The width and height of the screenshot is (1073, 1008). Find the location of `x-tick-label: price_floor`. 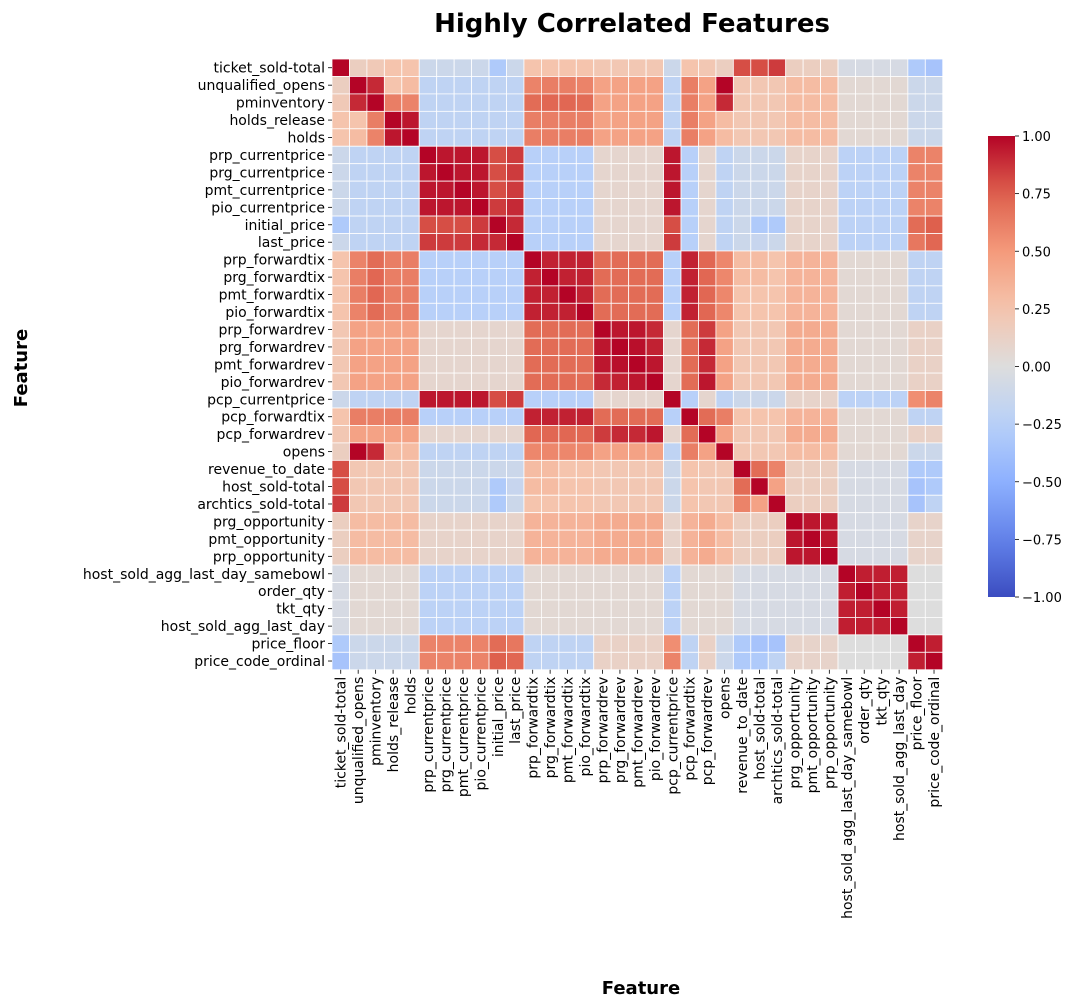

x-tick-label: price_floor is located at coordinates (918, 714).